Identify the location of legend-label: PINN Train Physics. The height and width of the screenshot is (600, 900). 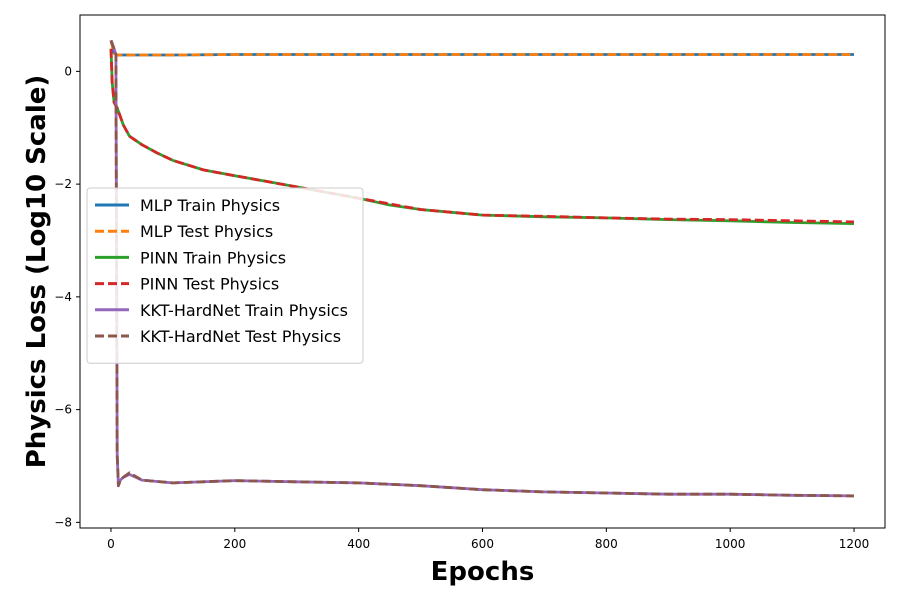
(213, 257).